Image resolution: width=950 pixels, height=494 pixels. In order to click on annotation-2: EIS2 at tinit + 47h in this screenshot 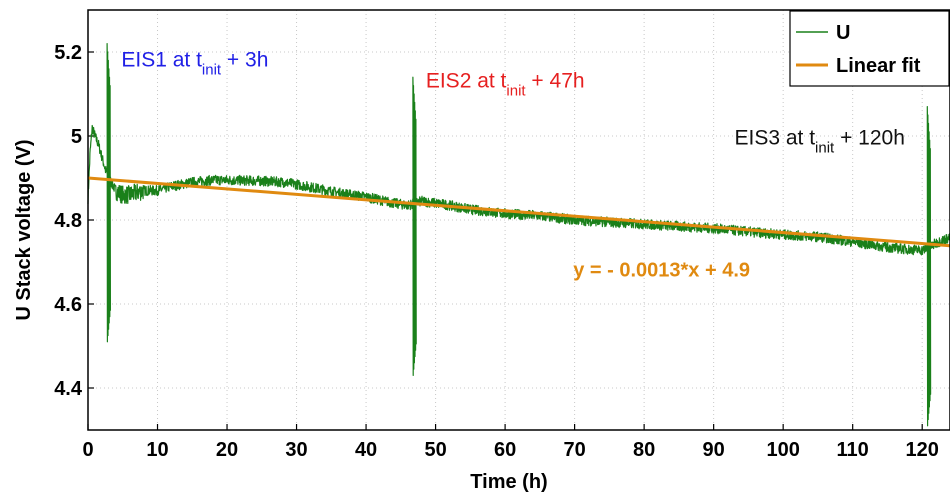, I will do `click(505, 85)`.